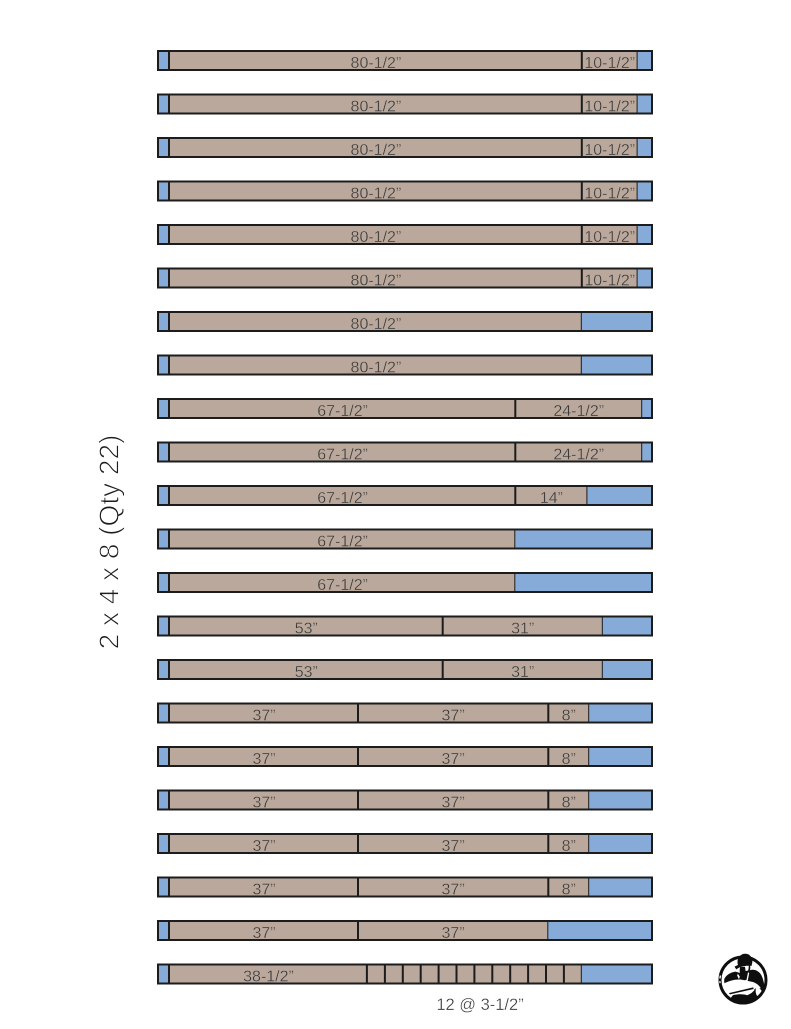  What do you see at coordinates (268, 977) in the screenshot?
I see `svg-text: 38-1/2”` at bounding box center [268, 977].